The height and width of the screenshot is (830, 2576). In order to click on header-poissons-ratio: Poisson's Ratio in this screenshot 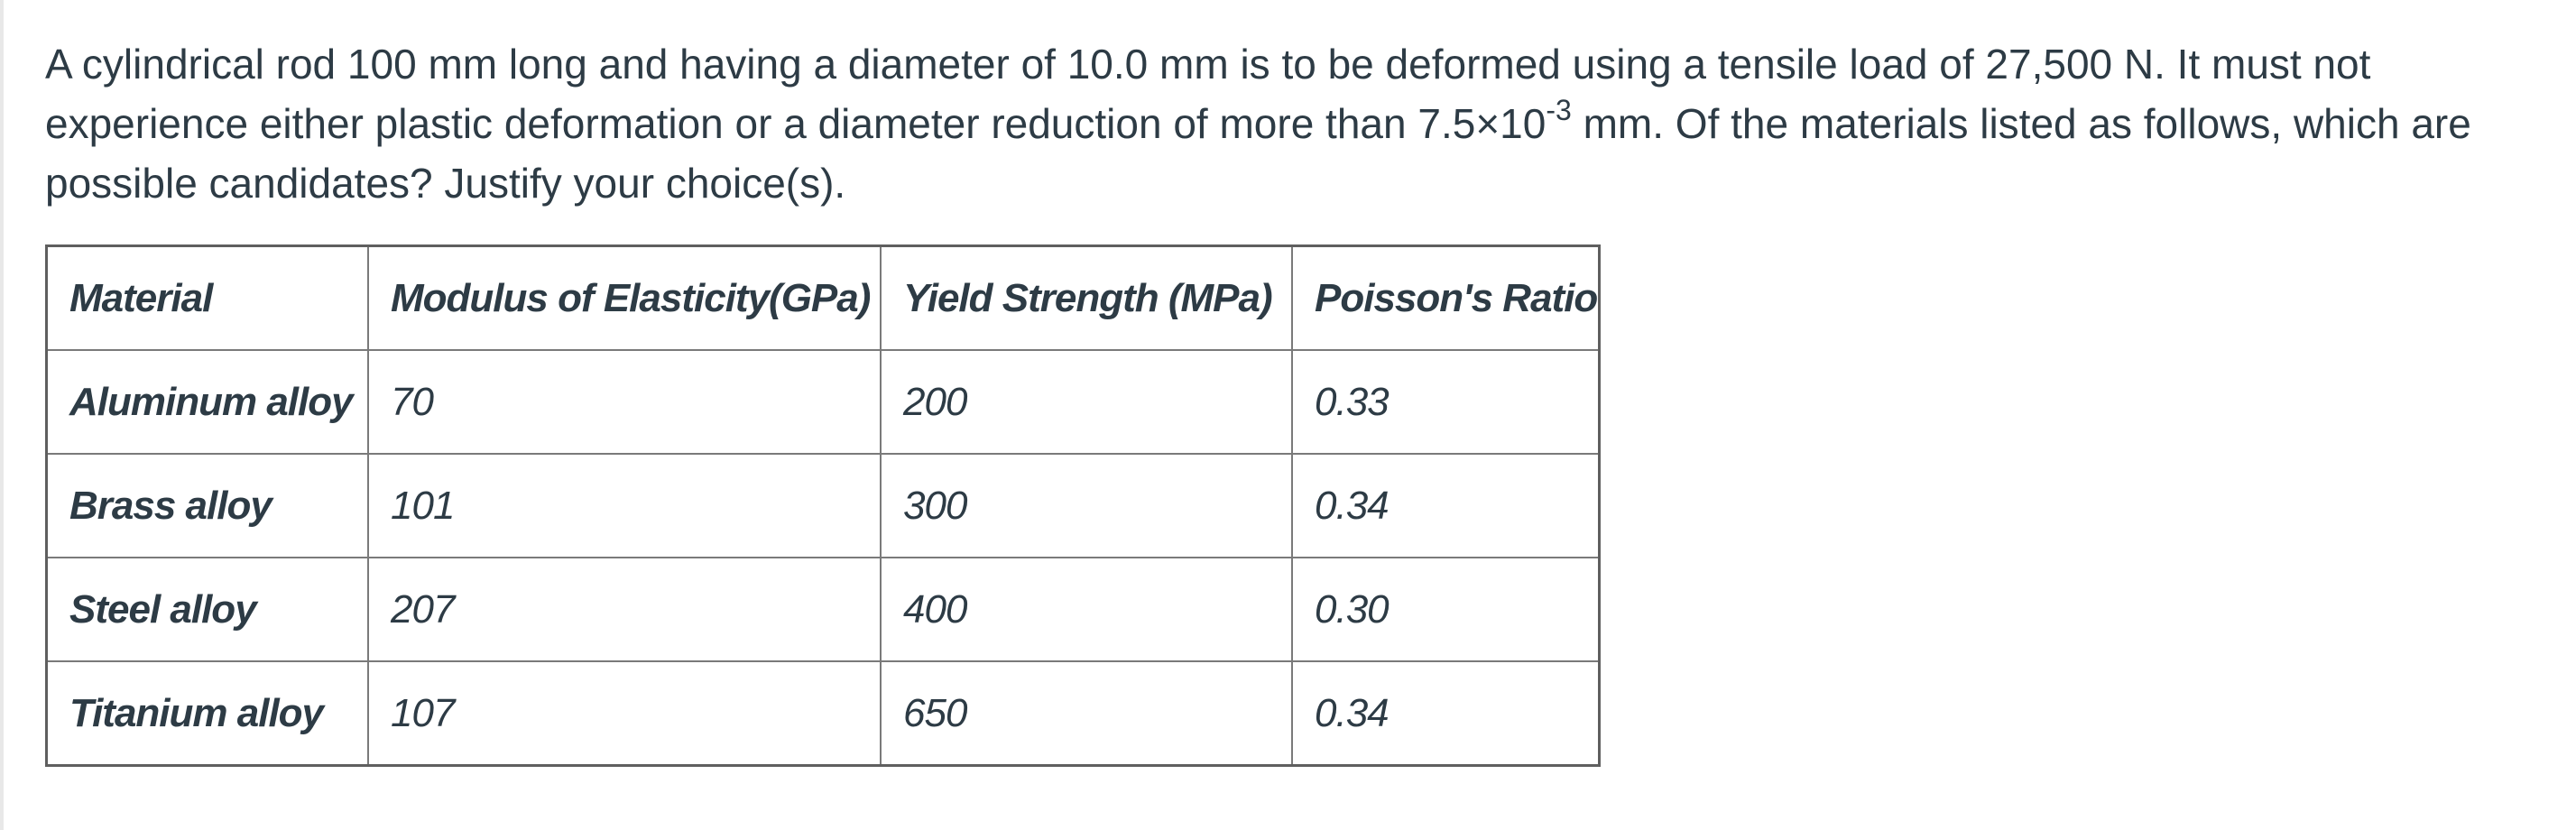, I will do `click(1446, 297)`.